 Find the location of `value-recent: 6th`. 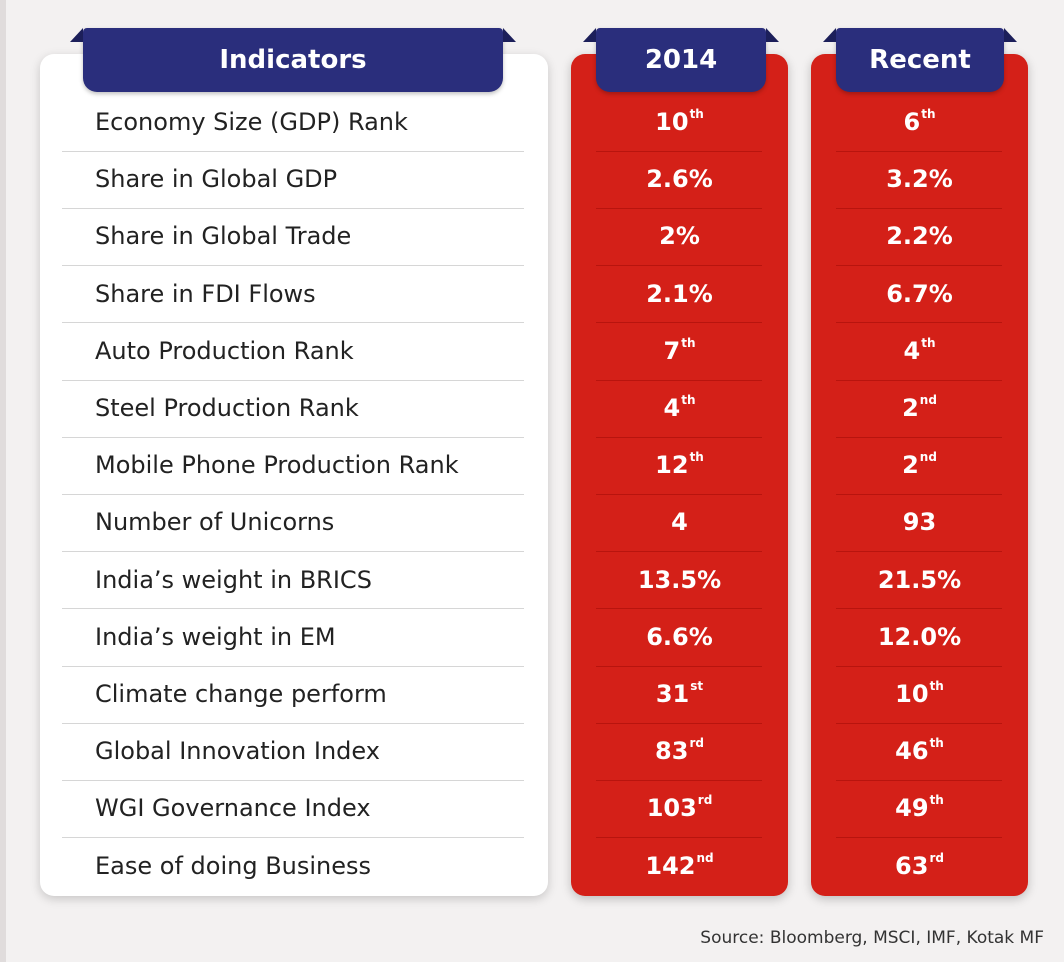

value-recent: 6th is located at coordinates (919, 122).